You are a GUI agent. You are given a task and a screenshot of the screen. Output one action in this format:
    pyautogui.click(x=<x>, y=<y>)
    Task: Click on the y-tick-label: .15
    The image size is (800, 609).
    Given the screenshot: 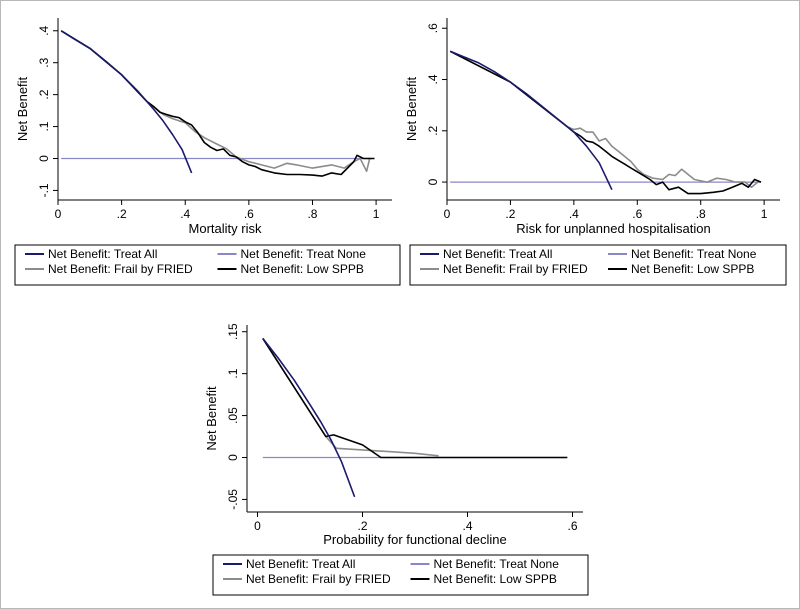 What is the action you would take?
    pyautogui.click(x=233, y=331)
    